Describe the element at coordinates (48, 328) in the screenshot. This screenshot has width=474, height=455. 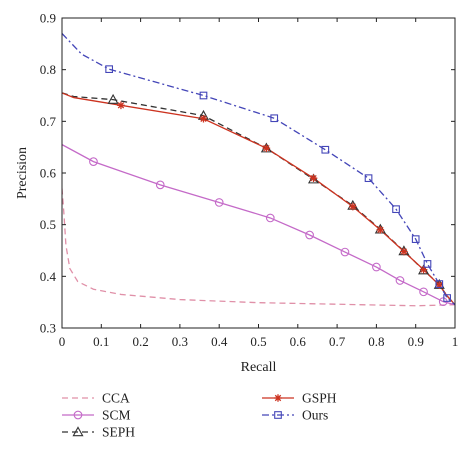
I see `y-tick-label: 0.3` at that location.